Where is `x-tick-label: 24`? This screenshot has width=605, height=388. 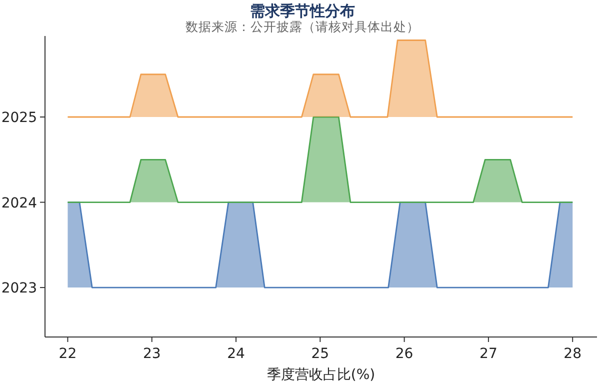
x-tick-label: 24 is located at coordinates (236, 354).